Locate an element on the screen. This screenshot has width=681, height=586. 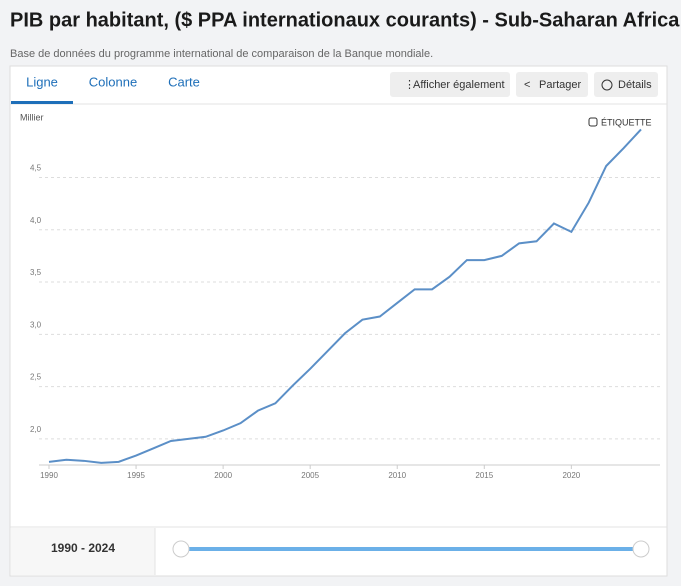
x-tick-label: 2015 is located at coordinates (484, 475).